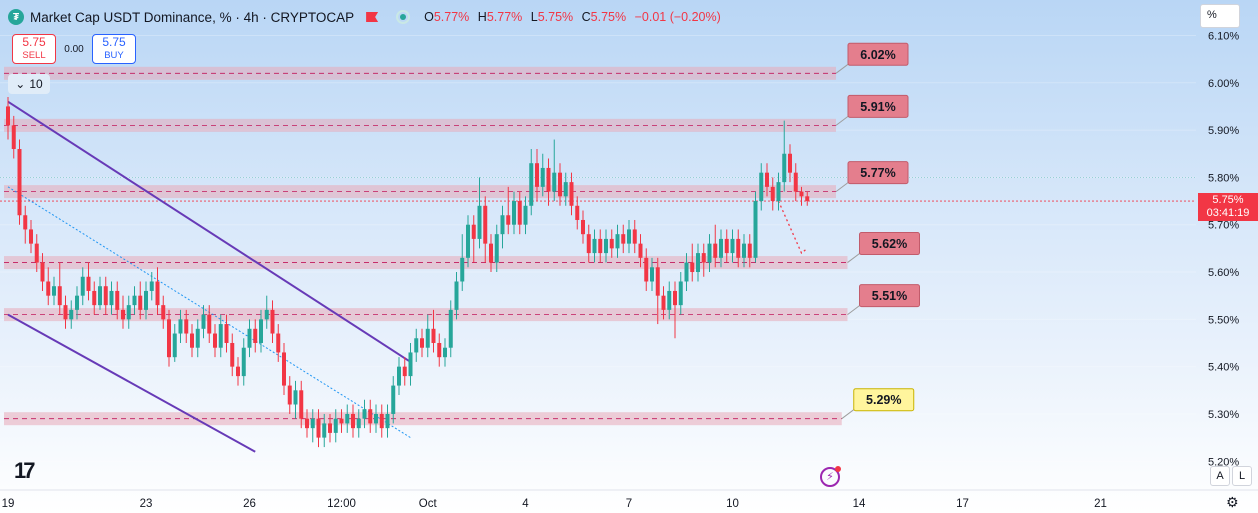 Image resolution: width=1258 pixels, height=513 pixels. I want to click on y-tick-label: 5.80%, so click(1223, 178).